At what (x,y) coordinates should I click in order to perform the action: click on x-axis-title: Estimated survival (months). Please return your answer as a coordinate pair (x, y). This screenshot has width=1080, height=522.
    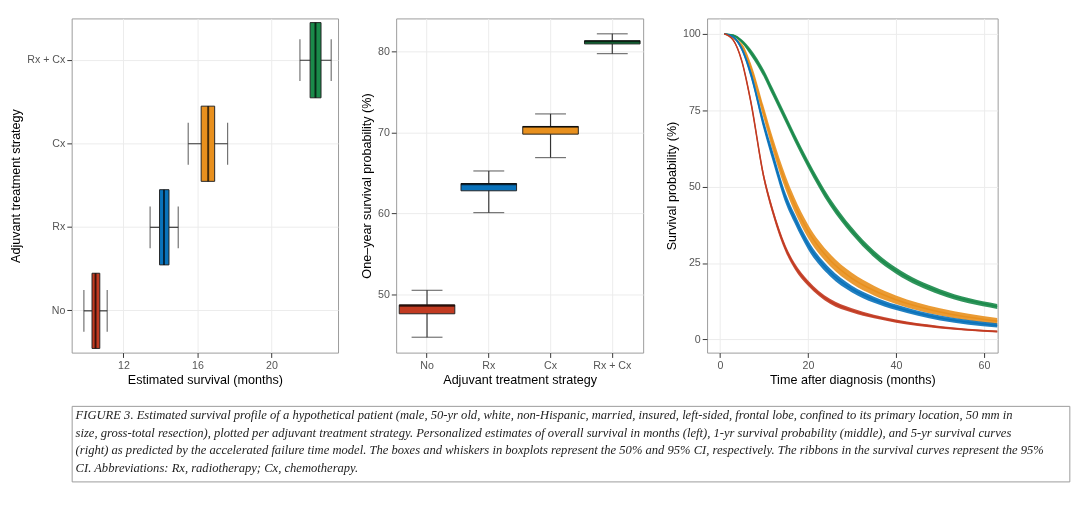
    Looking at the image, I should click on (205, 380).